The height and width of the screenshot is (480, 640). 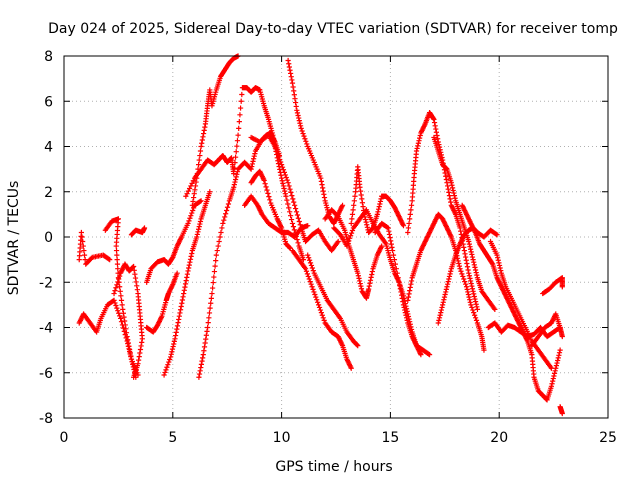 What do you see at coordinates (48, 238) in the screenshot?
I see `y-tick-label: 0` at bounding box center [48, 238].